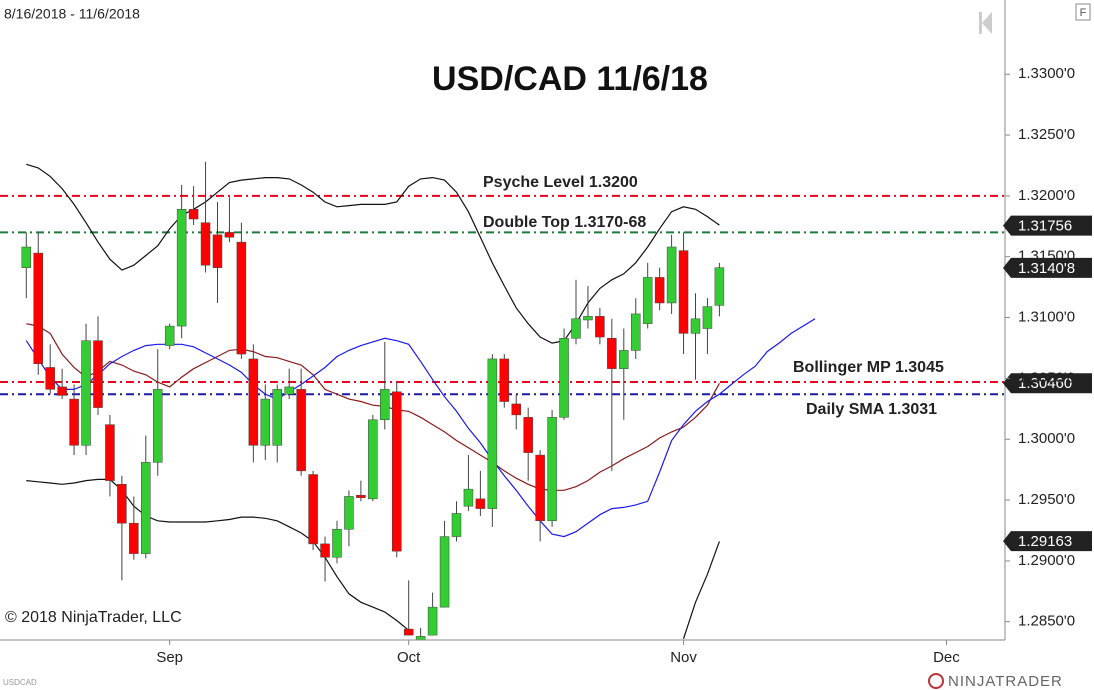 The image size is (1094, 690). Describe the element at coordinates (1046, 560) in the screenshot. I see `y-tick-label: 1.2900'0` at that location.